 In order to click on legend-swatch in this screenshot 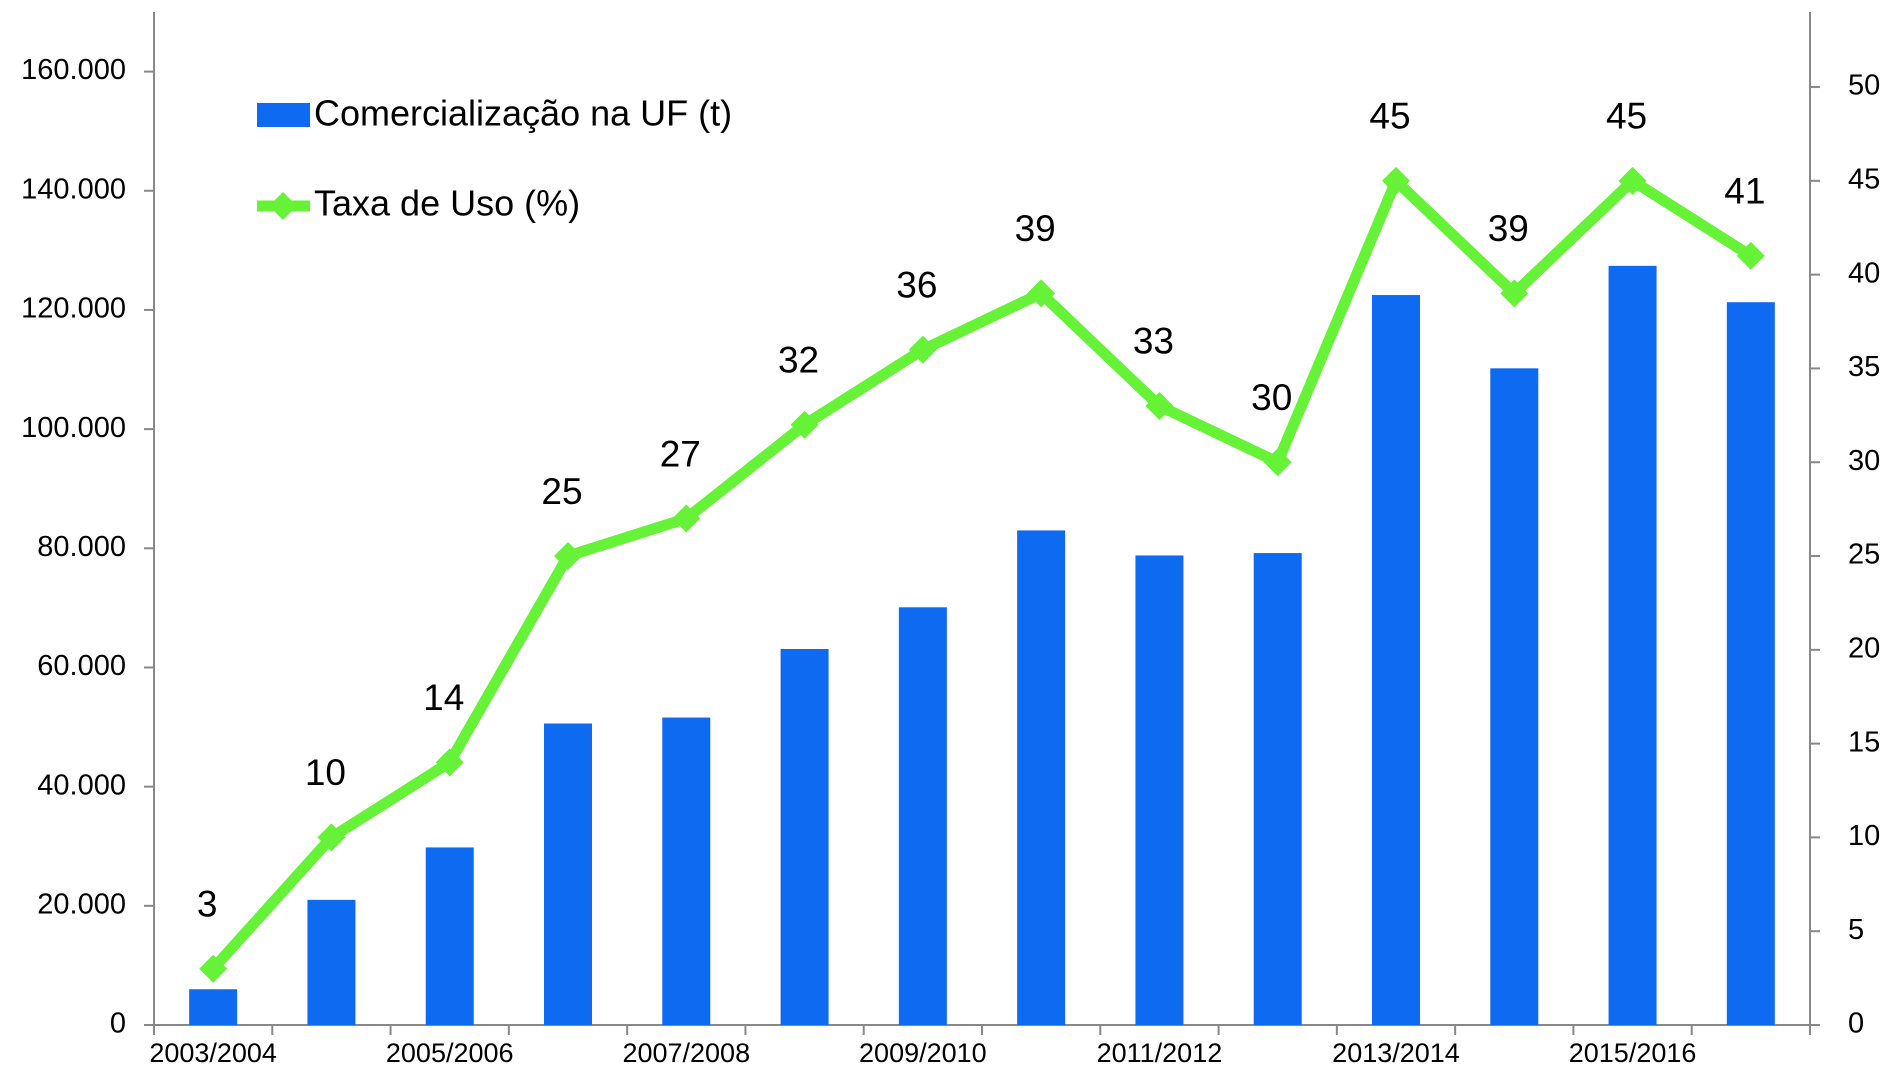, I will do `click(283, 115)`.